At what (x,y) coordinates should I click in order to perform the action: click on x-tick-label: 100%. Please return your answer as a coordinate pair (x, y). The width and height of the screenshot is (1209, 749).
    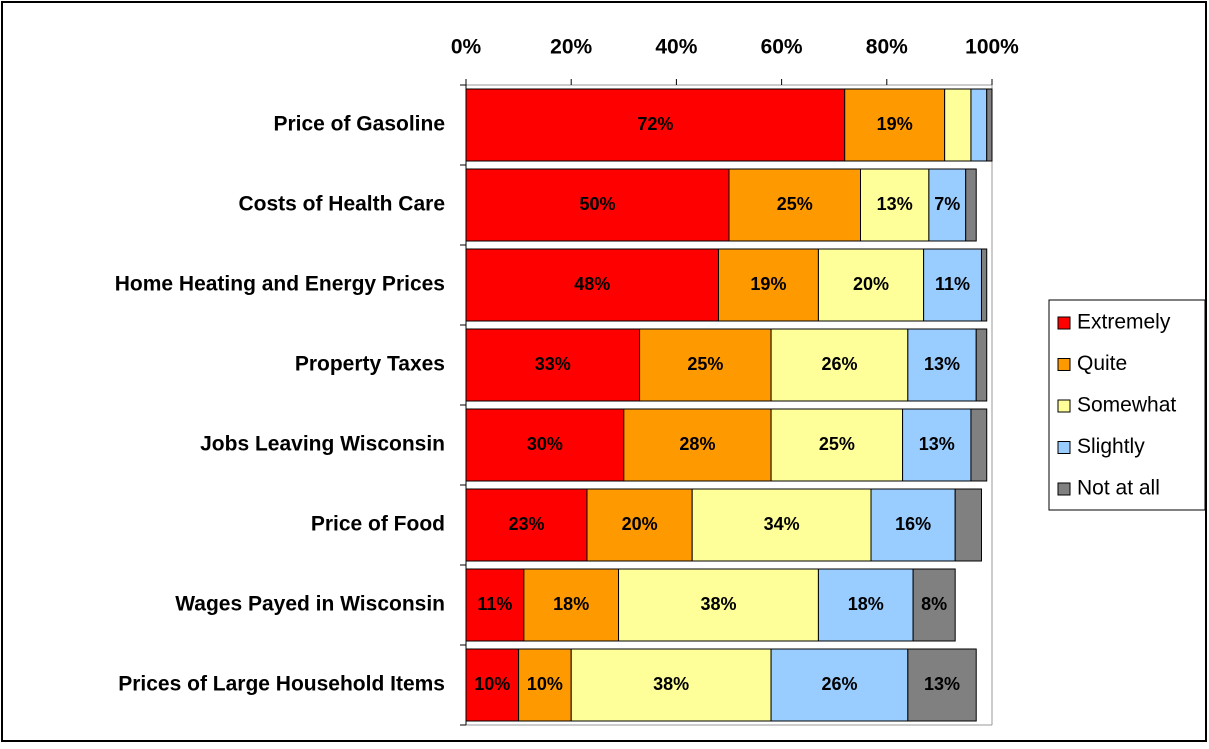
    Looking at the image, I should click on (992, 47).